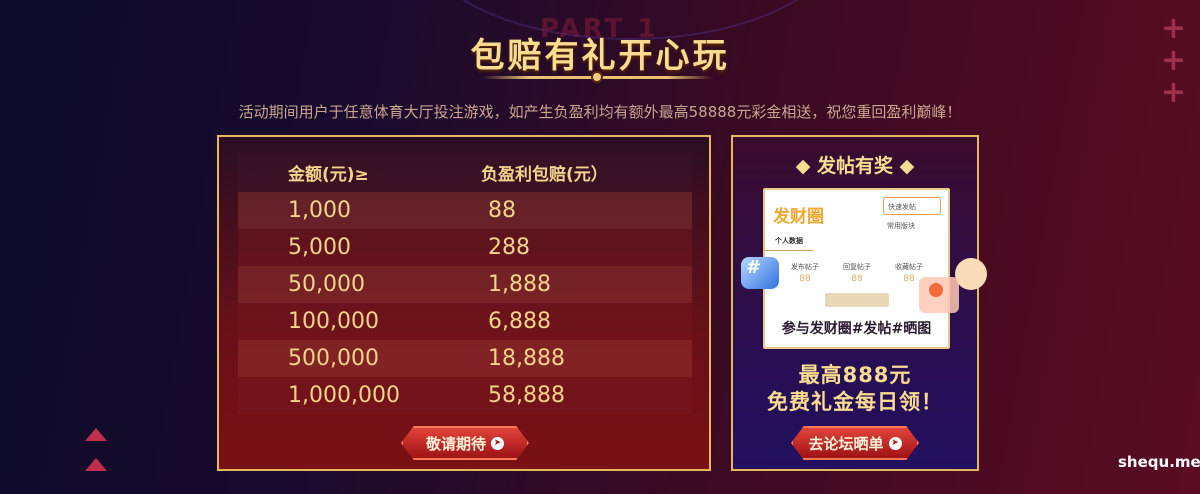  I want to click on page-title: 包赔有礼开心玩, so click(600, 56).